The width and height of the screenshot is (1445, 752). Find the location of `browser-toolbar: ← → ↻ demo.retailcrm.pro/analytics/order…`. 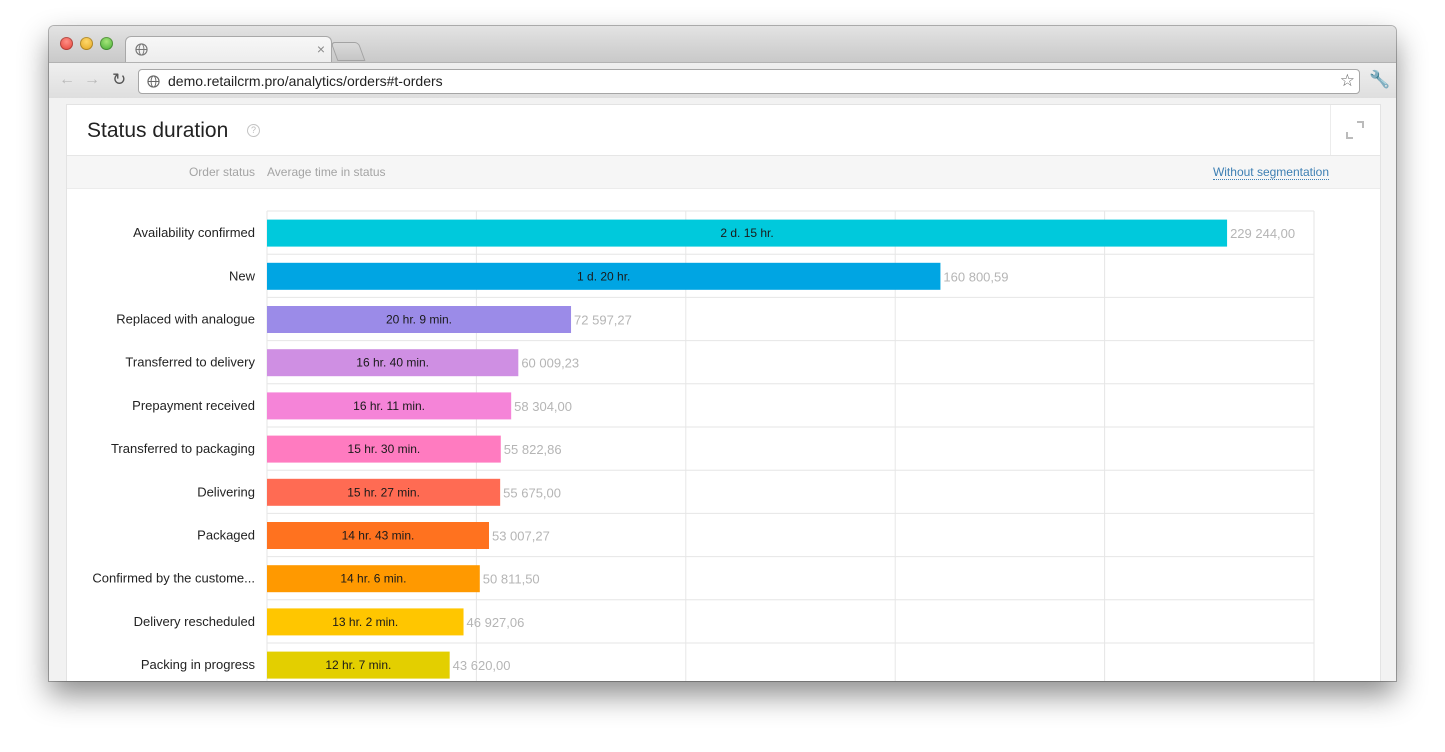

browser-toolbar: ← → ↻ demo.retailcrm.pro/analytics/order… is located at coordinates (722, 81).